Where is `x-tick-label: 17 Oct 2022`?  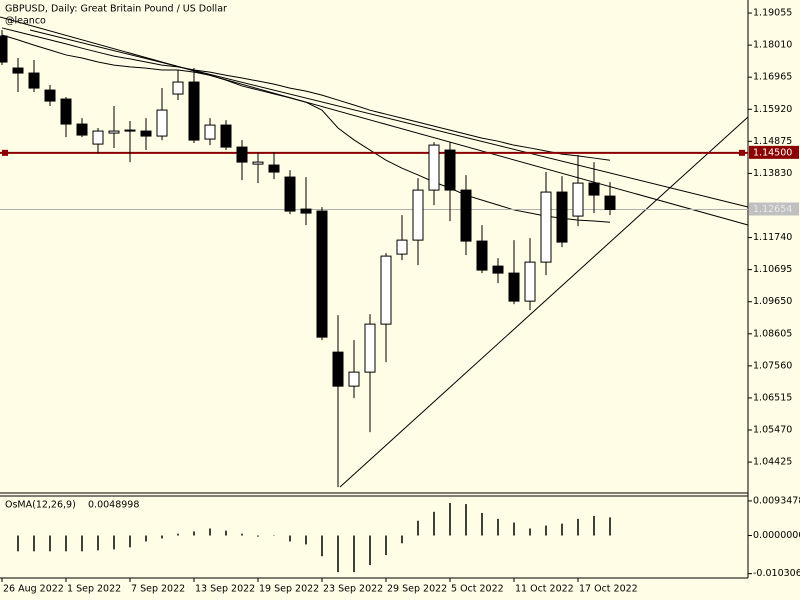
x-tick-label: 17 Oct 2022 is located at coordinates (608, 589).